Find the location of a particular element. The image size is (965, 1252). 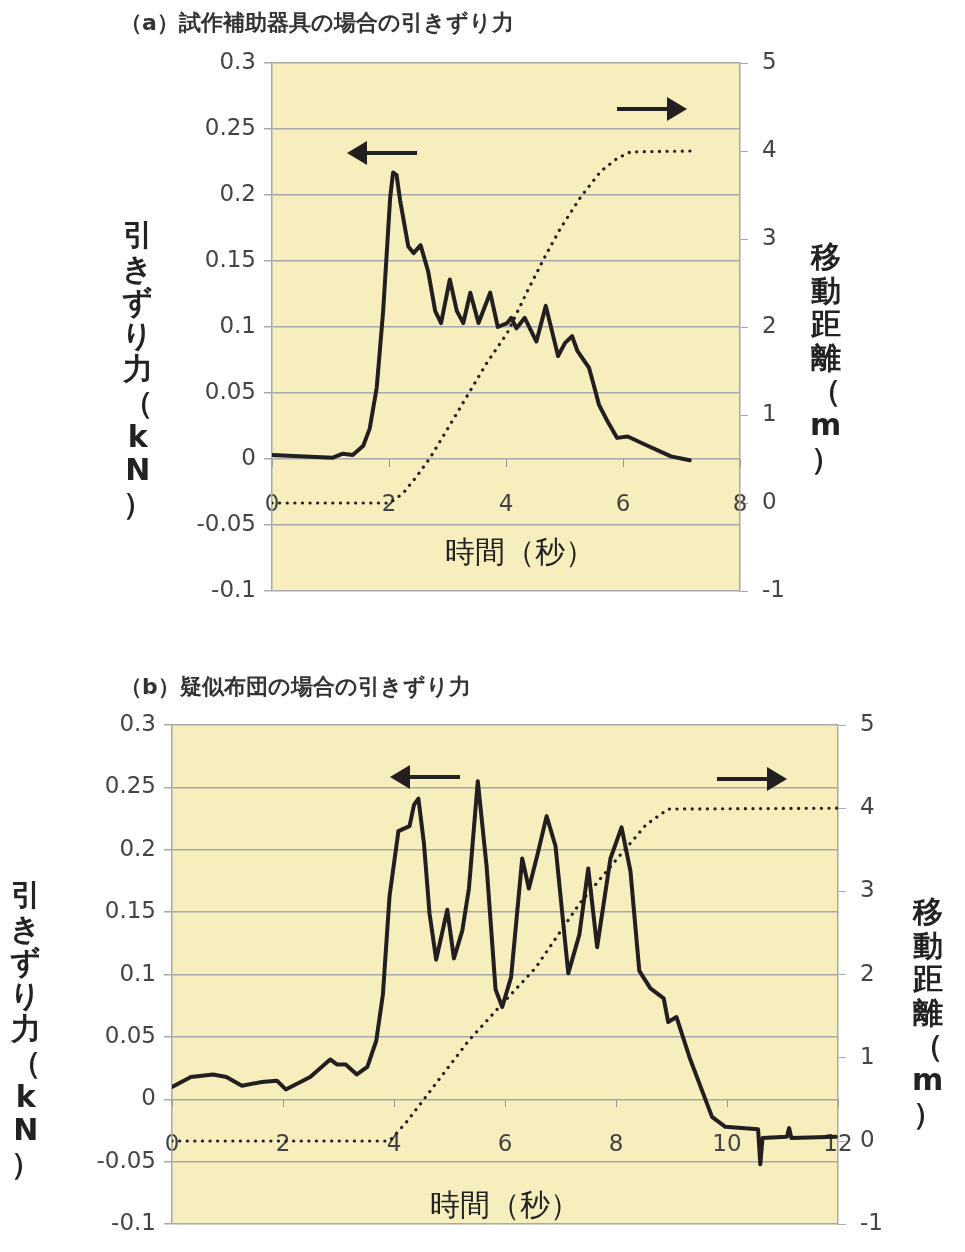

chart-title: （a）試作補助器具の場合の引きずり力 is located at coordinates (317, 23).